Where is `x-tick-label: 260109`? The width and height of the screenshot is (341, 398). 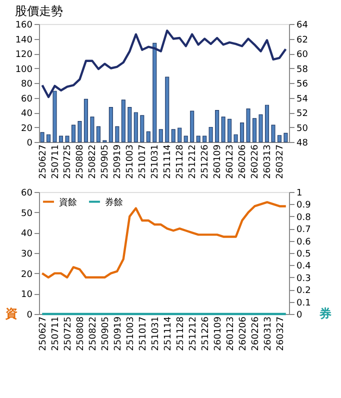
x-tick-label: 260109 is located at coordinates (219, 333).